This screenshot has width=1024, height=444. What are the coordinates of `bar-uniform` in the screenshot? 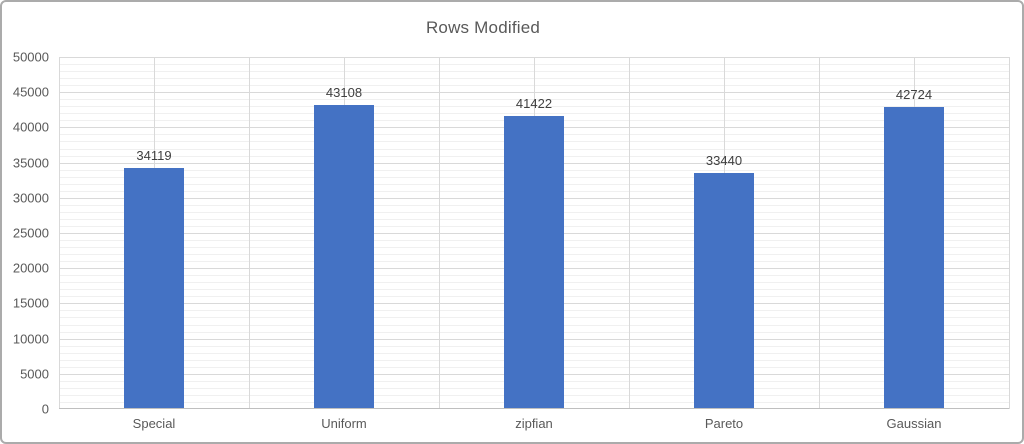 It's located at (344, 256).